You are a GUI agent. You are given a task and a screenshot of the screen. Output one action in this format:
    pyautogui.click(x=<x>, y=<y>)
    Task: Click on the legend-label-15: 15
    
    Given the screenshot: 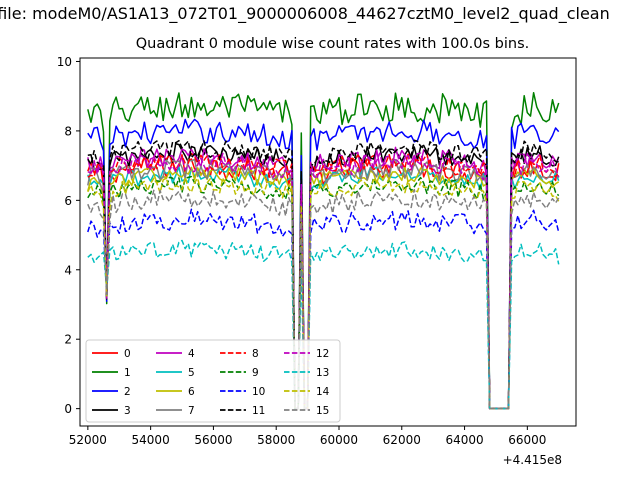 What is the action you would take?
    pyautogui.click(x=322, y=411)
    